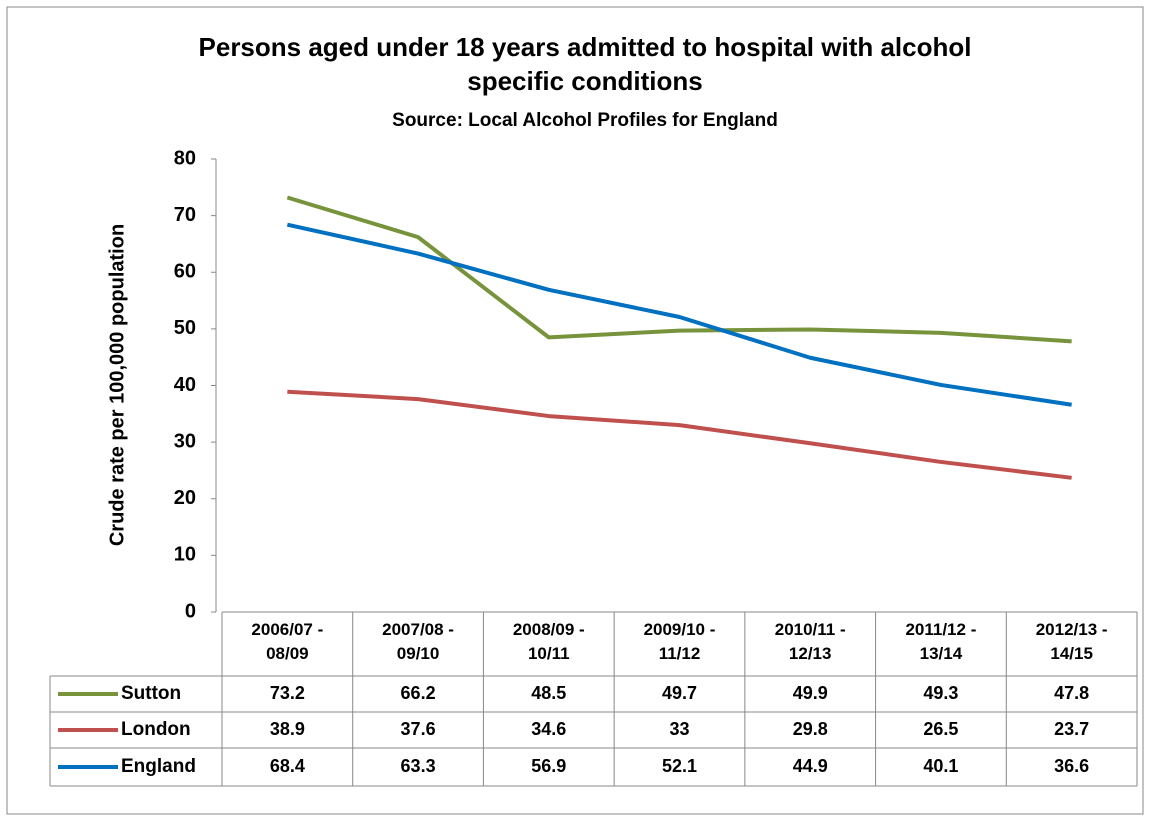 The width and height of the screenshot is (1150, 821). Describe the element at coordinates (679, 693) in the screenshot. I see `table-value: 49.7` at that location.